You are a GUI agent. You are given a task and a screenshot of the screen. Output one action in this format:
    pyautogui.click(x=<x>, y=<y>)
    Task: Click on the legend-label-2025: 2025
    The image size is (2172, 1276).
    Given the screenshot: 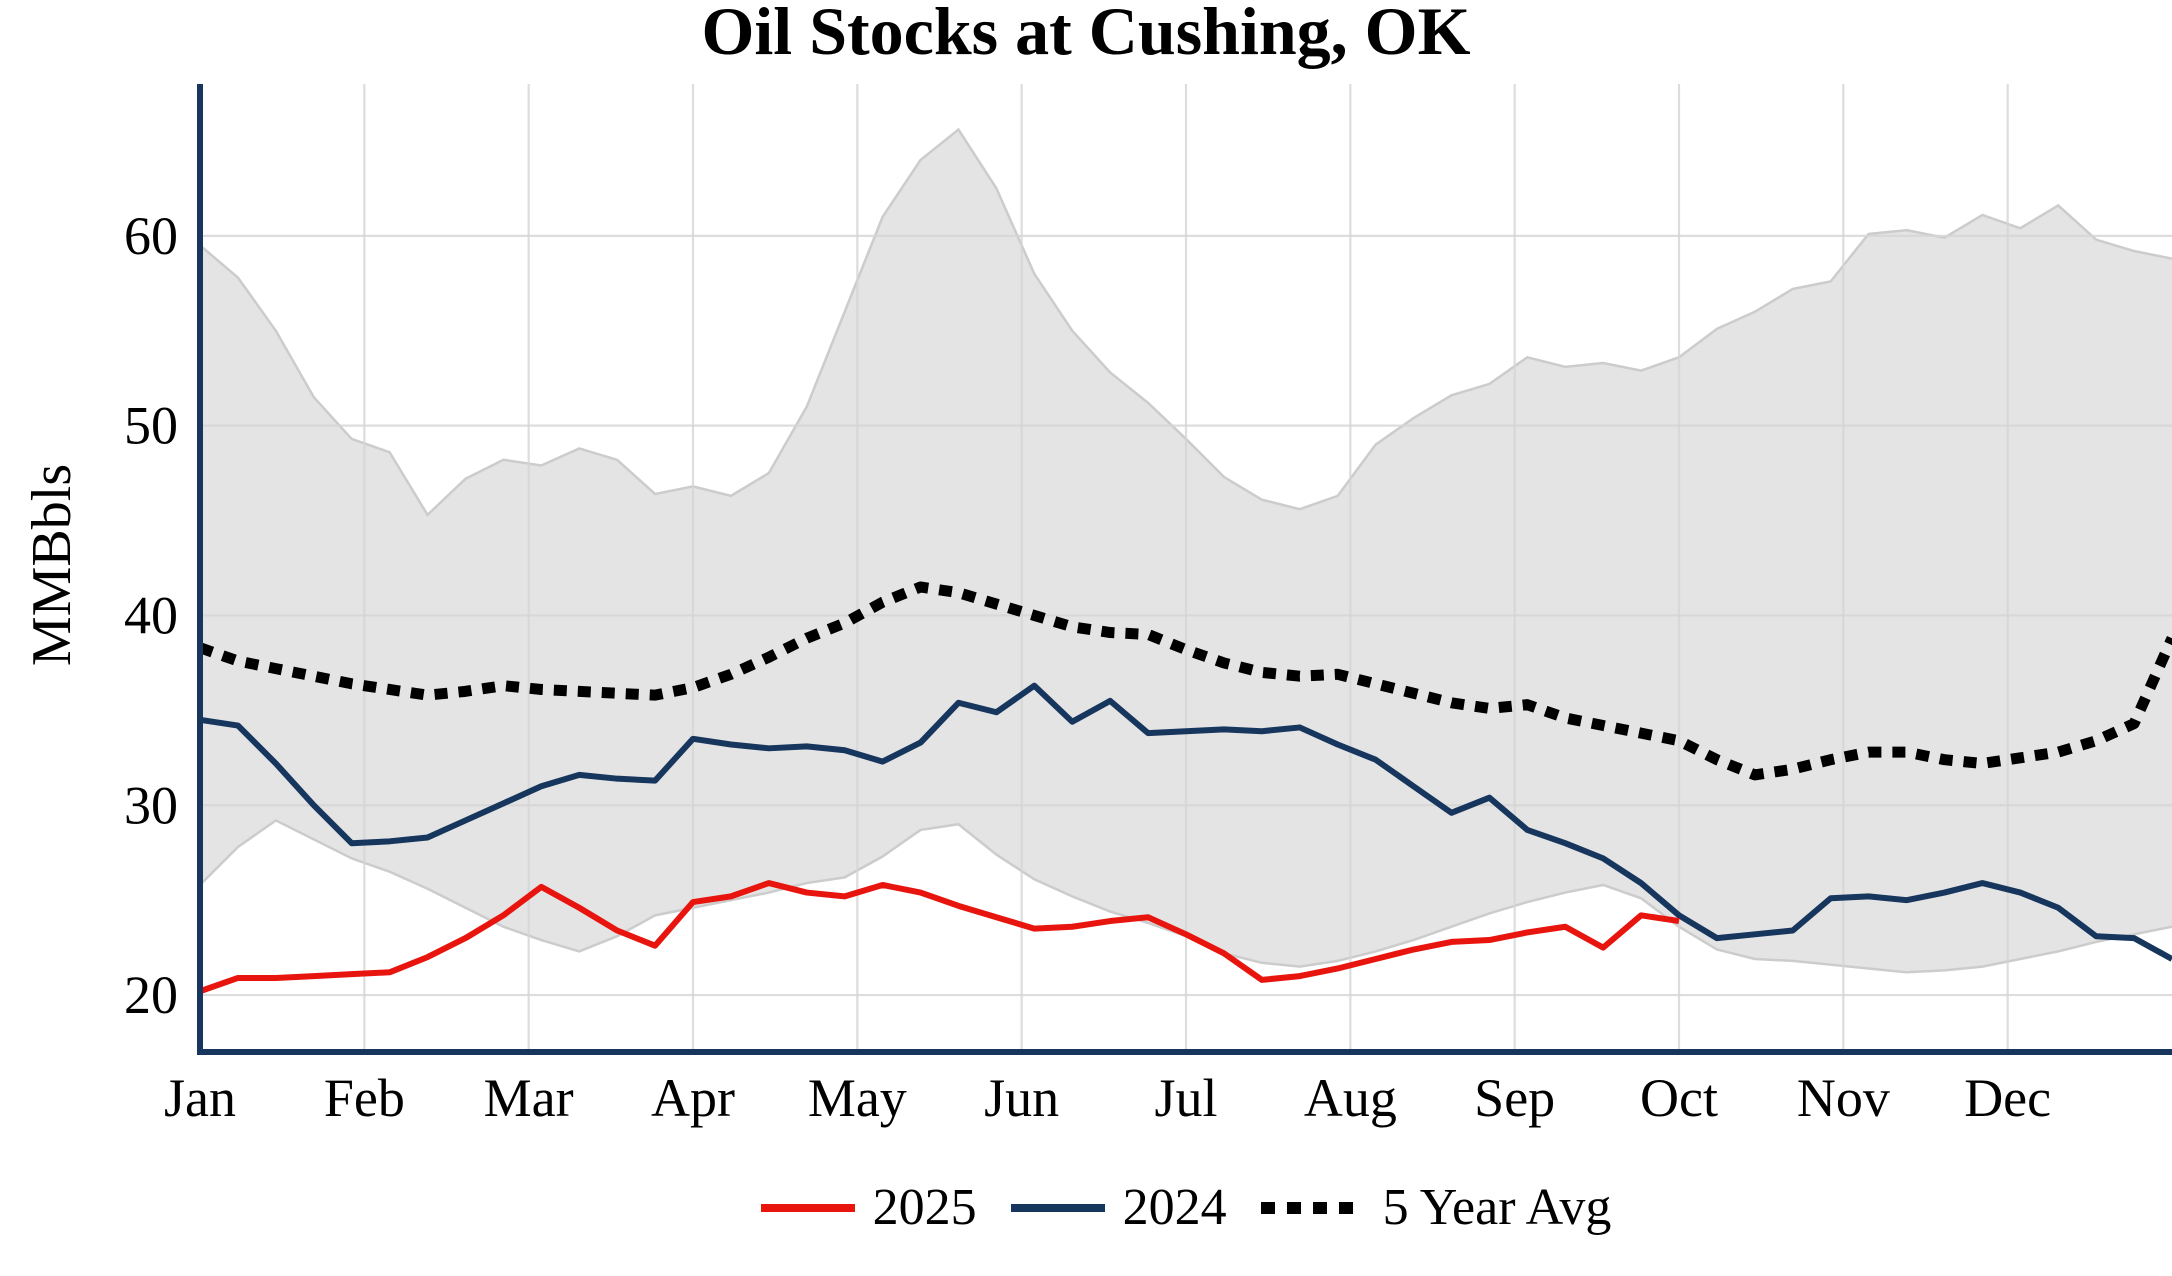 What is the action you would take?
    pyautogui.click(x=924, y=1207)
    